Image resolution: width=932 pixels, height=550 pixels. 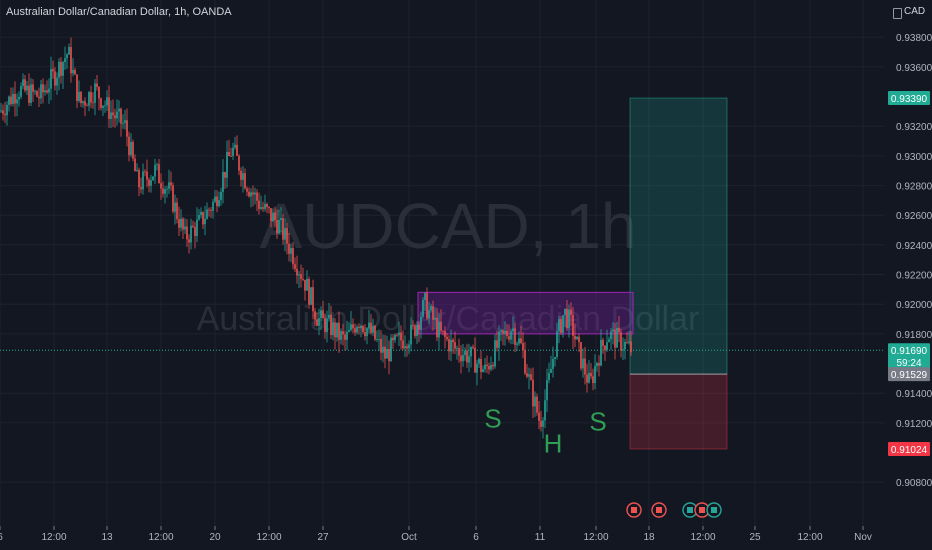 What do you see at coordinates (914, 276) in the screenshot?
I see `y-tick-label: 0.92200` at bounding box center [914, 276].